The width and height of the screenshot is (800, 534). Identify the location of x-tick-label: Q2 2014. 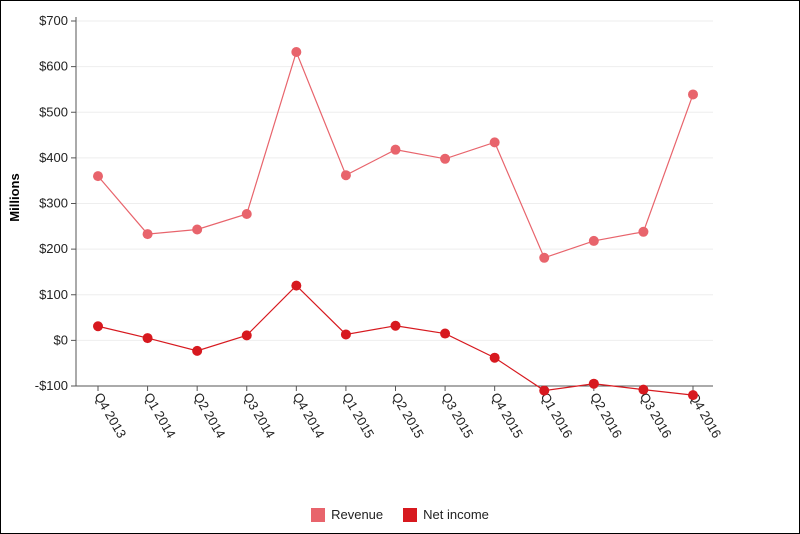
(210, 415).